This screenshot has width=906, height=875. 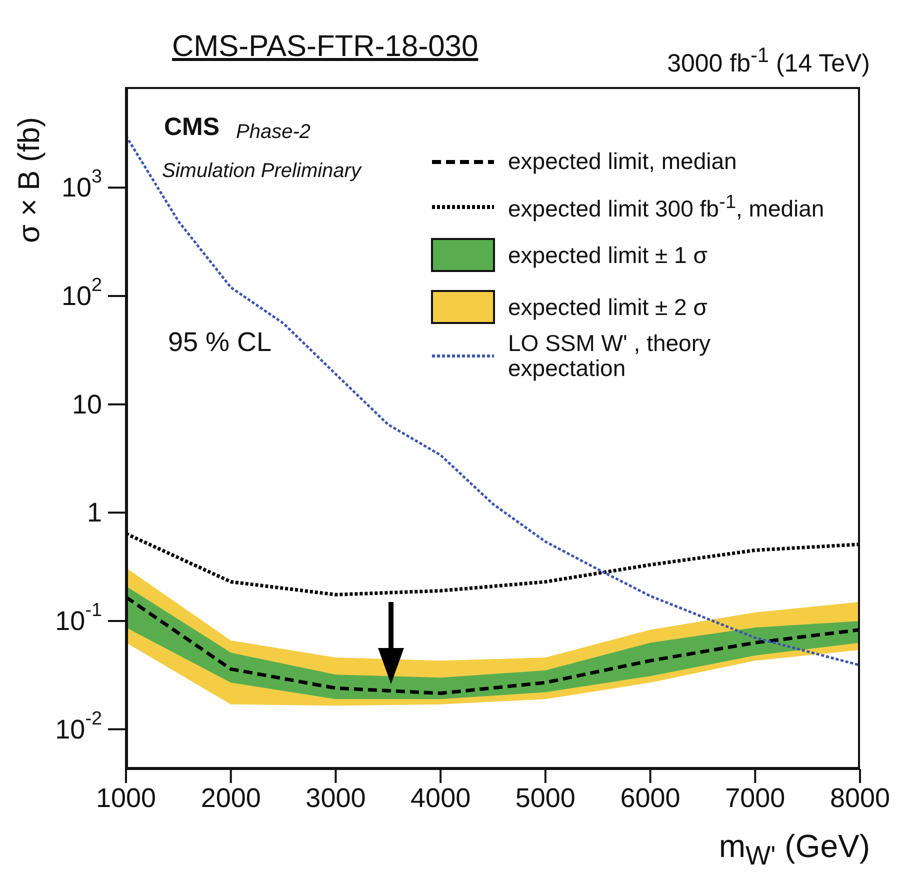 What do you see at coordinates (230, 798) in the screenshot?
I see `x-tick-label: 2000` at bounding box center [230, 798].